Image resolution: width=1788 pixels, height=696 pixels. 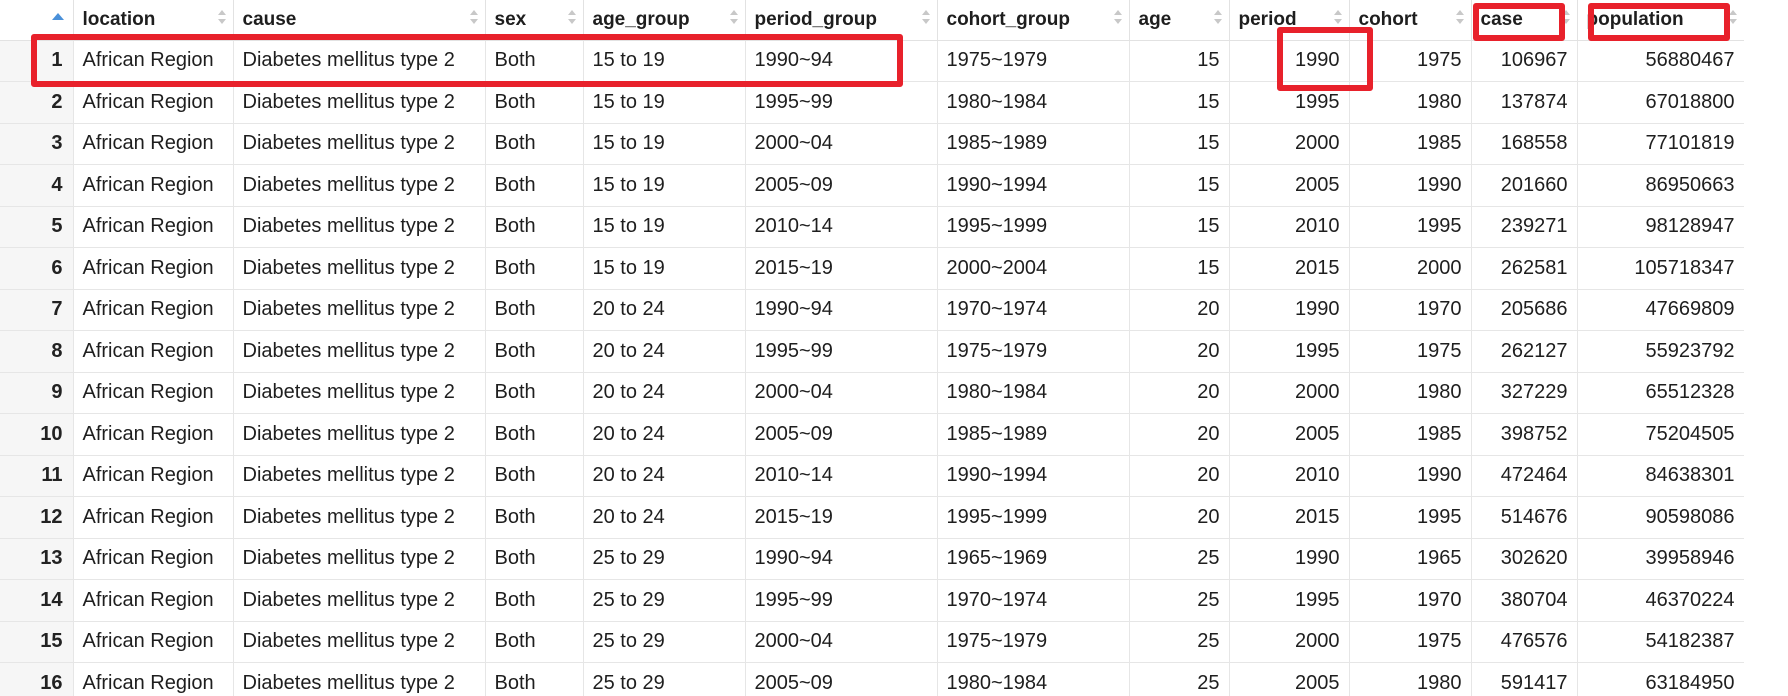 I want to click on cell-age-group: 15 to 19, so click(x=664, y=144).